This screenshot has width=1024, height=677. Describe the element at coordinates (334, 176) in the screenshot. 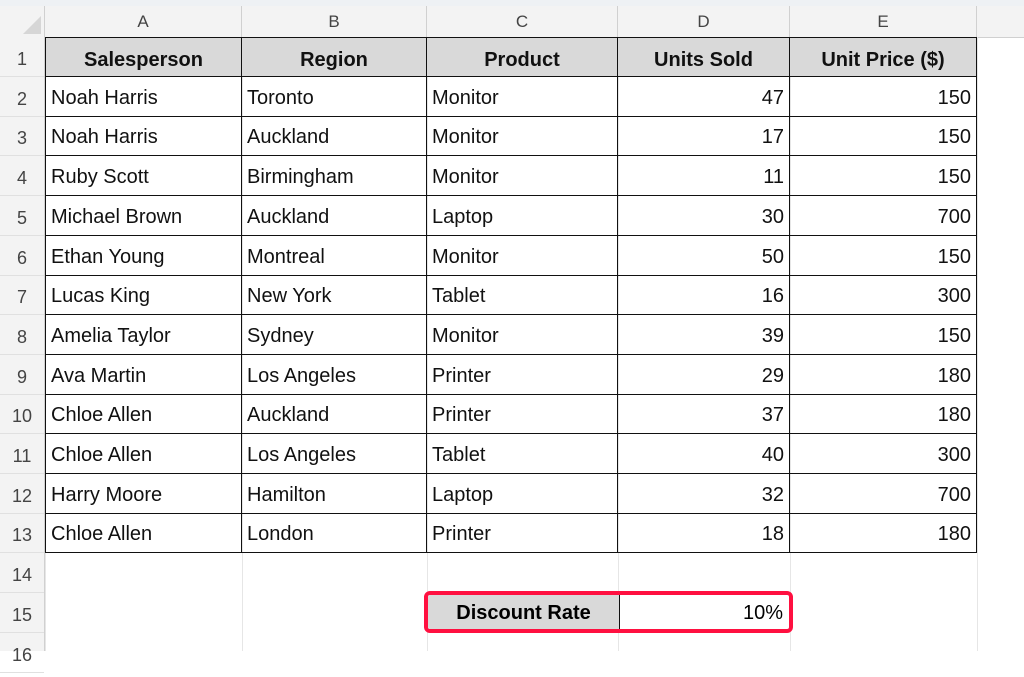

I see `table-cell: Birmingham` at that location.